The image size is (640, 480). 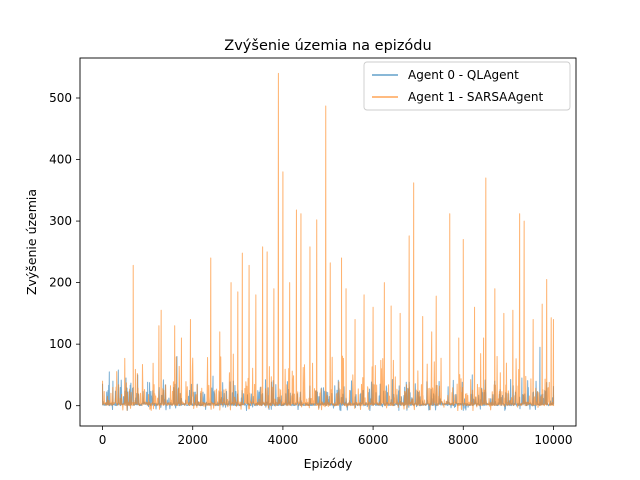 What do you see at coordinates (31, 242) in the screenshot?
I see `y-axis-label: Zvýšenie územia` at bounding box center [31, 242].